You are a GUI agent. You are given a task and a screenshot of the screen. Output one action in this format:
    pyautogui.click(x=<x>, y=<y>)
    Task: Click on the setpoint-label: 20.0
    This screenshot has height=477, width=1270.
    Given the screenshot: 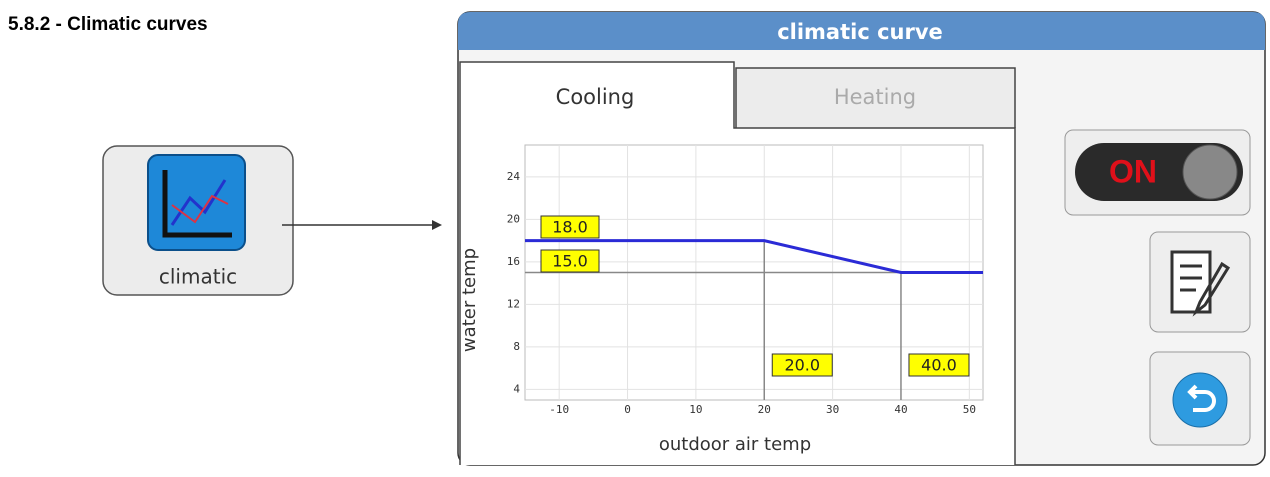 What is the action you would take?
    pyautogui.click(x=802, y=365)
    